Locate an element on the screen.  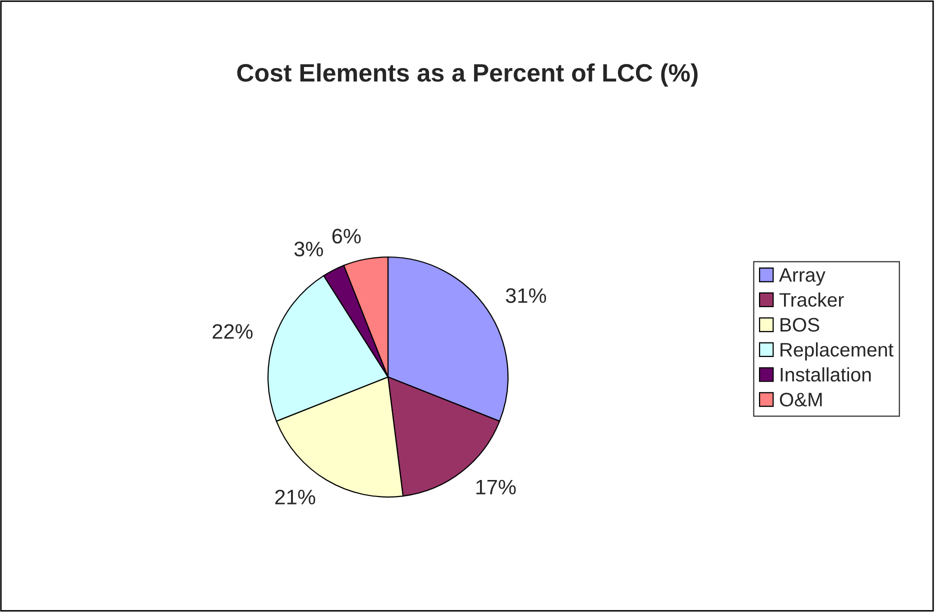
legend-label: Array is located at coordinates (802, 277).